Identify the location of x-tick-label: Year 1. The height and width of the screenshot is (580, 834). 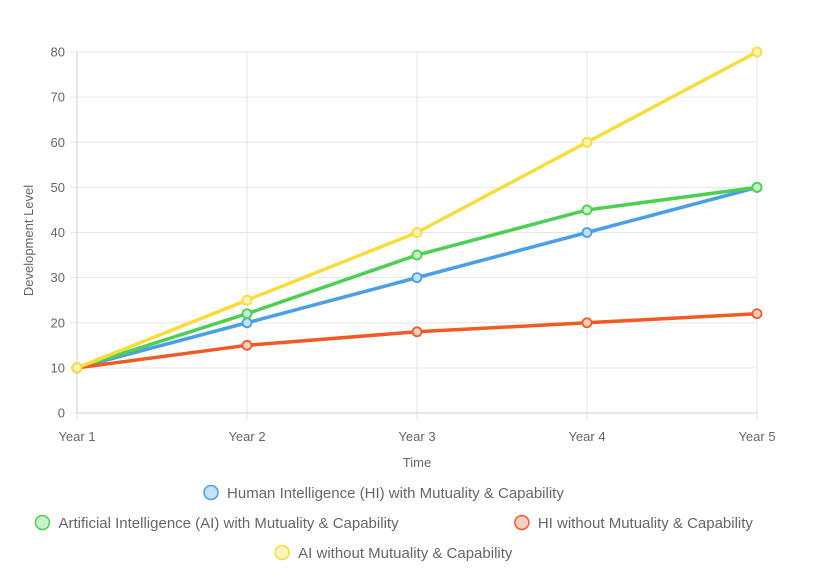
(76, 436).